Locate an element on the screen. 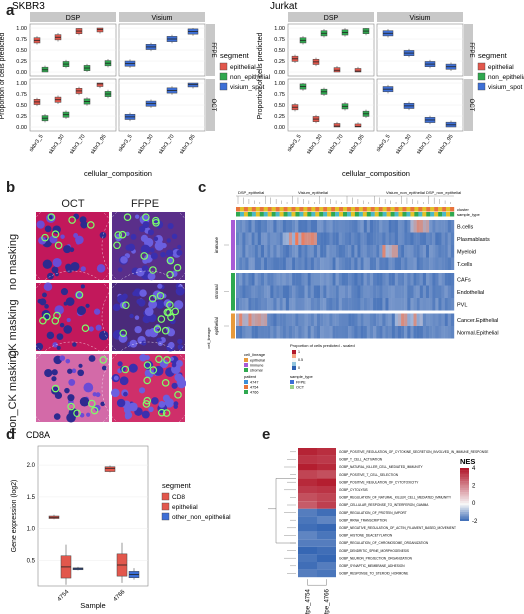  facet-row-strip is located at coordinates (210, 50).